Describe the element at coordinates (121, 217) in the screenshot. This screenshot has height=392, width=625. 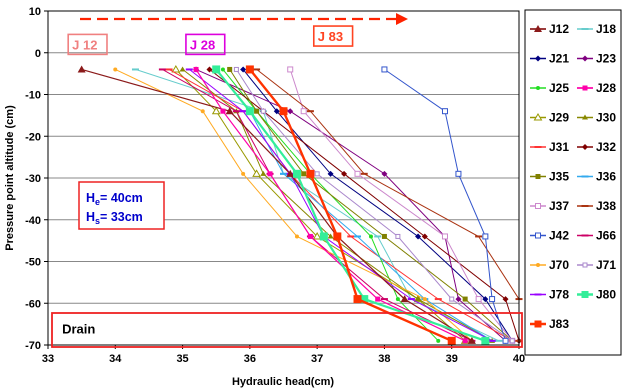
I see `hs-value: = 33cm` at that location.